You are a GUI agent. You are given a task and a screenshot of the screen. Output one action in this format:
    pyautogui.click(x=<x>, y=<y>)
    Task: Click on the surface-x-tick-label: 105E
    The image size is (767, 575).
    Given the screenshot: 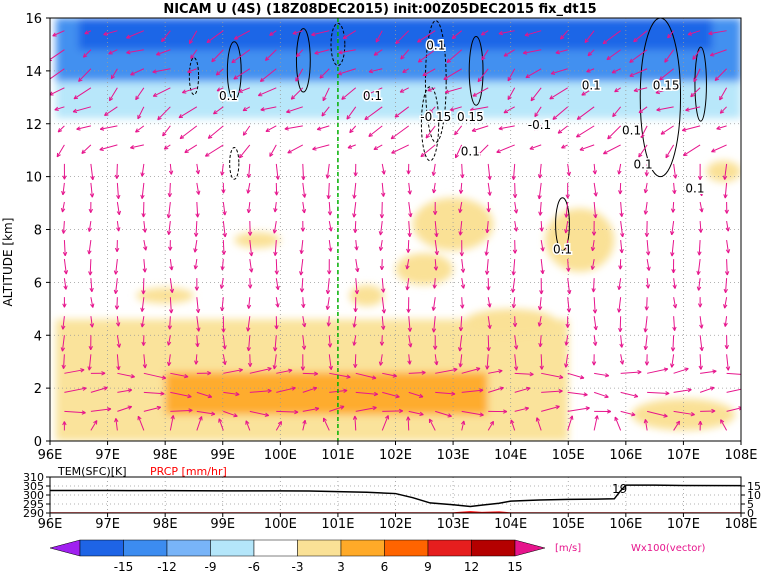 What is the action you would take?
    pyautogui.click(x=568, y=524)
    